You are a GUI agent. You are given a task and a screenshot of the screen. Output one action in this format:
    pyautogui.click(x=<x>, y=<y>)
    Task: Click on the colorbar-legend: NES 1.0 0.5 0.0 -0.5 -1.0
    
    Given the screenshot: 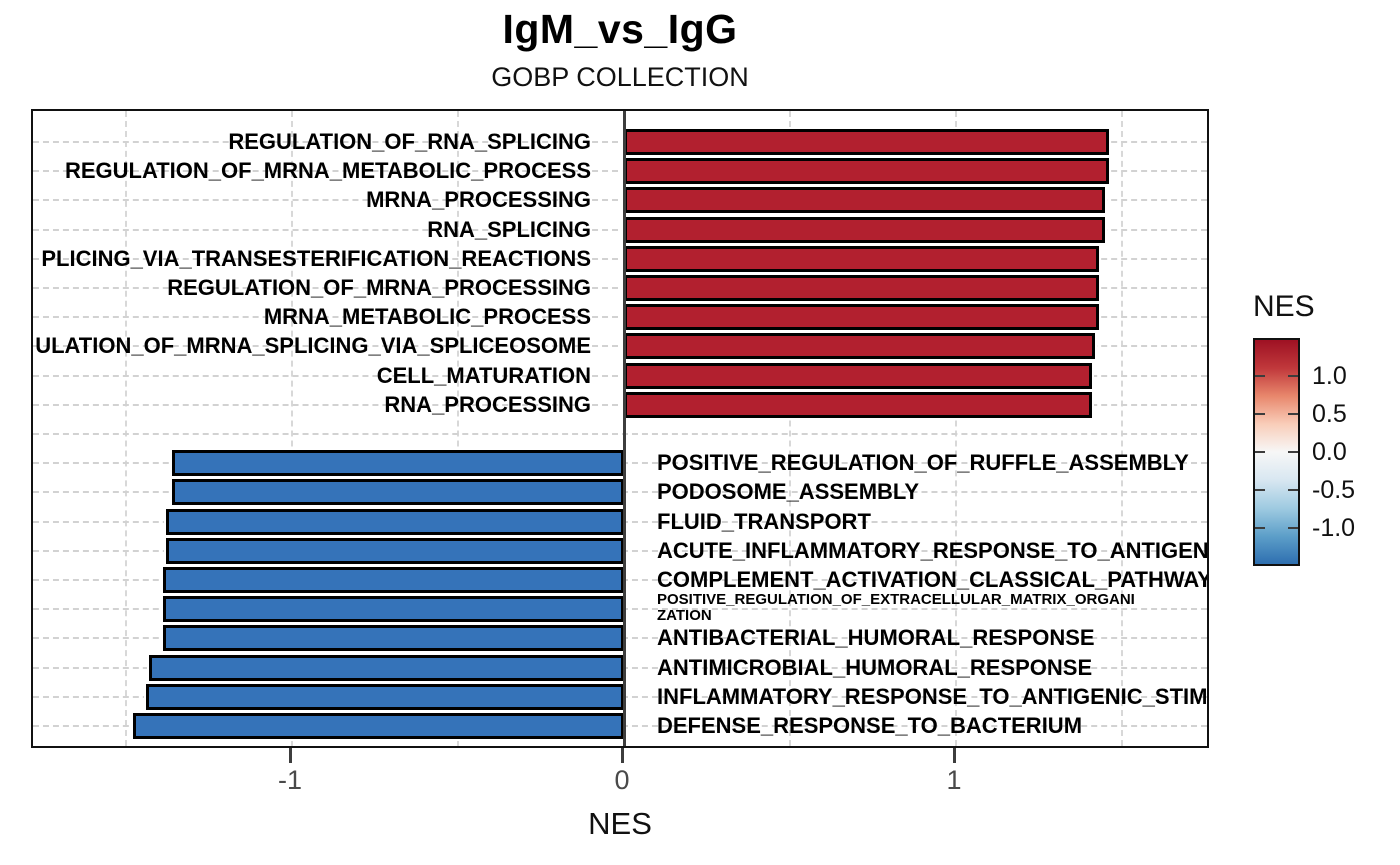 What is the action you would take?
    pyautogui.click(x=1320, y=440)
    